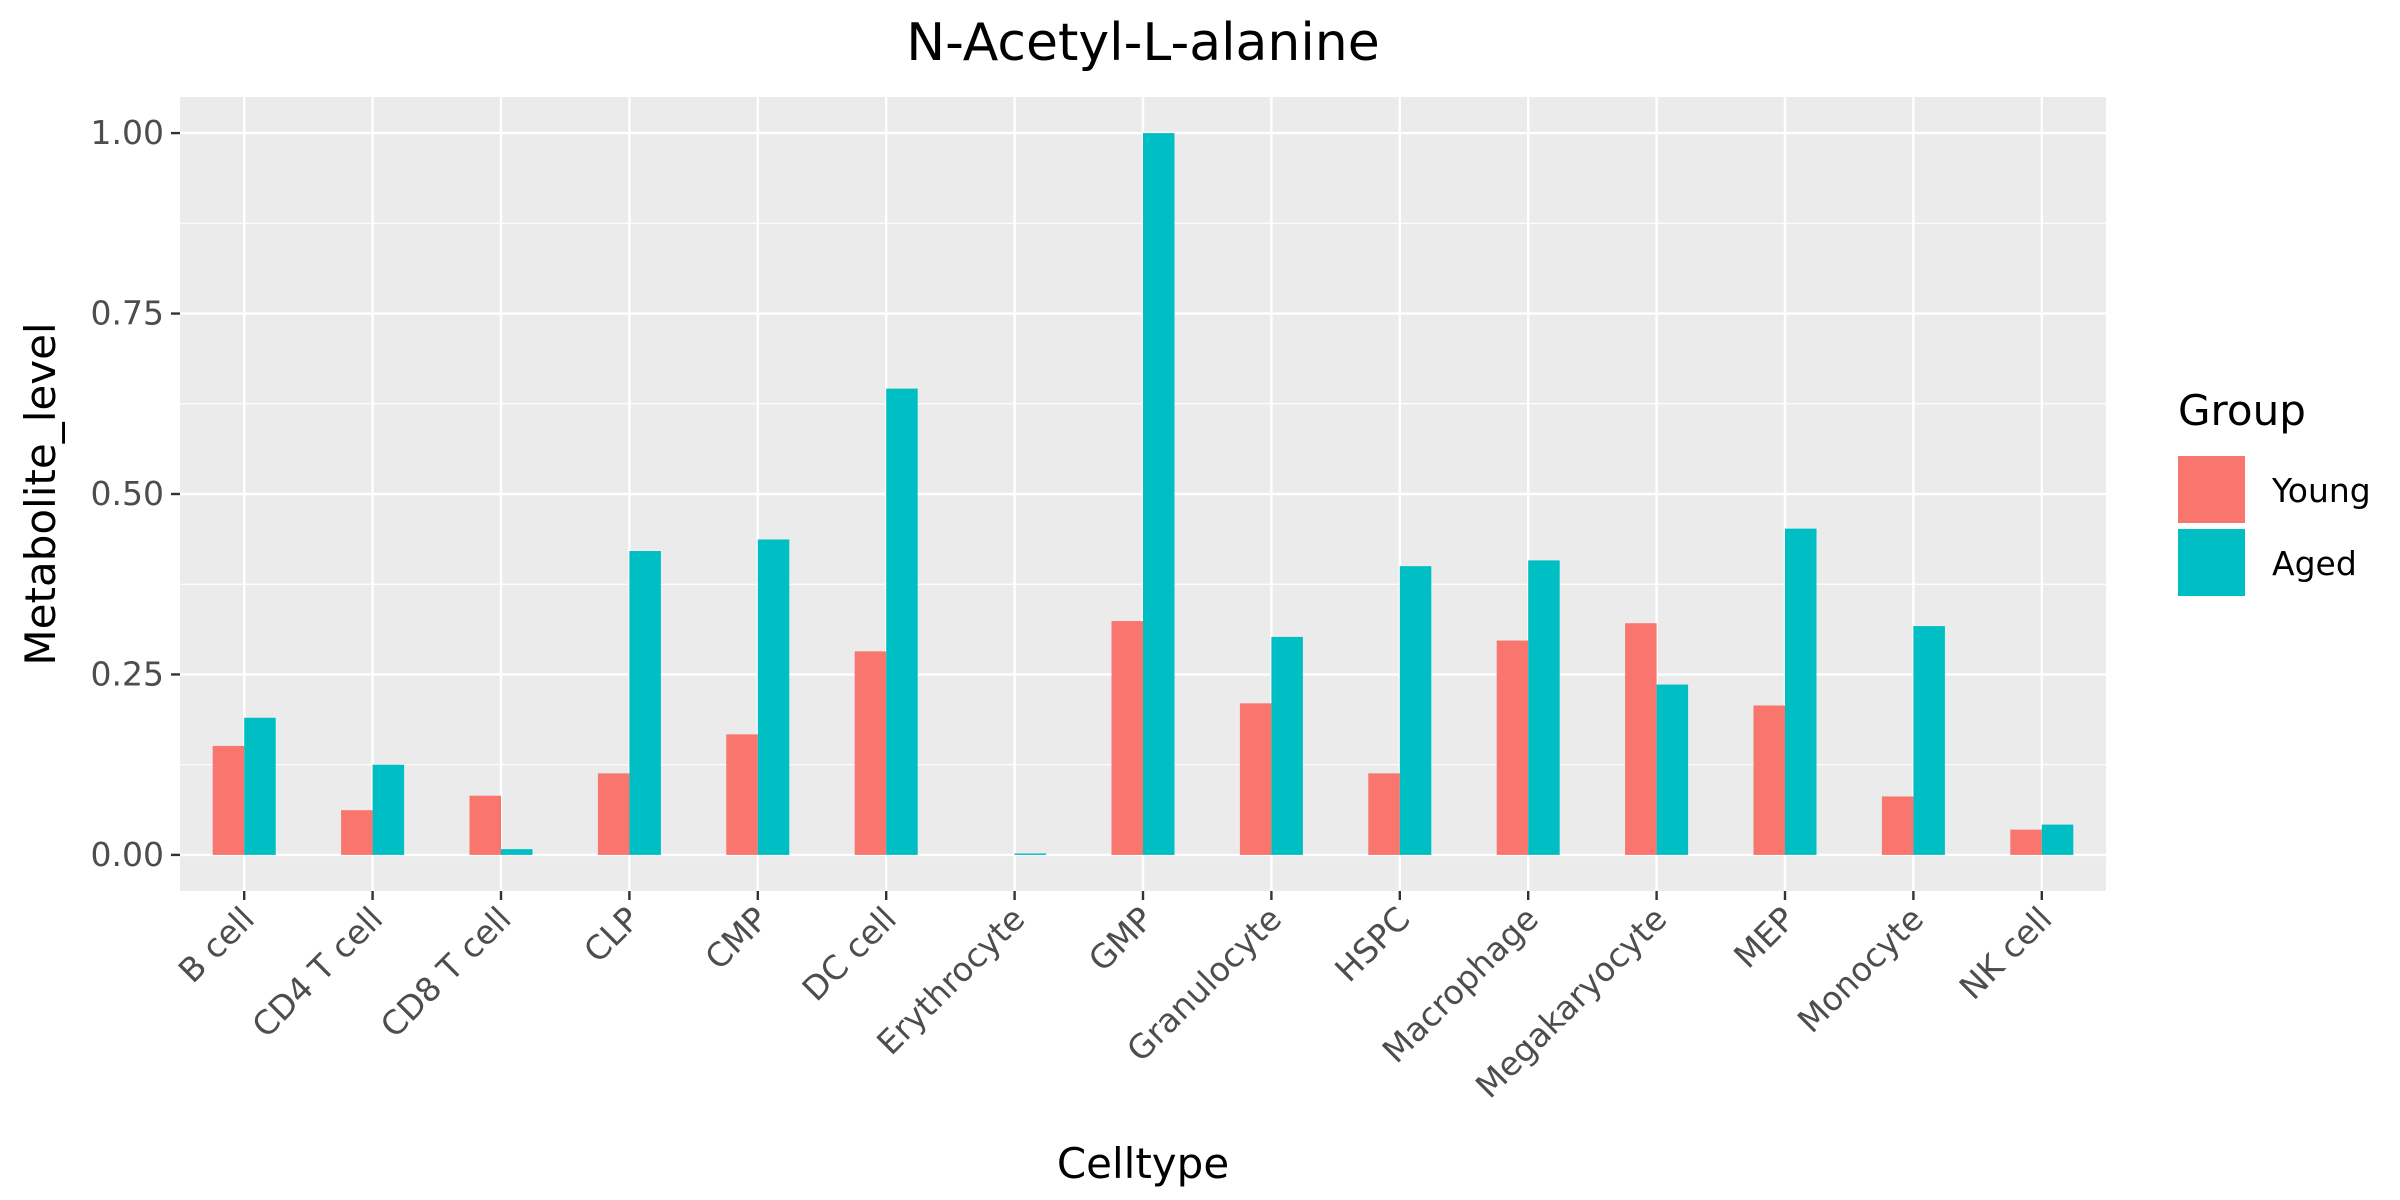 Image resolution: width=2400 pixels, height=1200 pixels. I want to click on y-tick-label: 1.00, so click(127, 132).